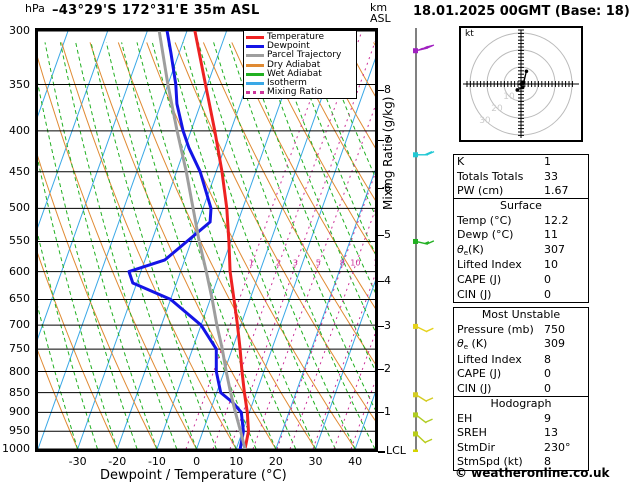 This screenshot has width=629, height=486. Describe the element at coordinates (19, 371) in the screenshot. I see `pressure-tick-800: 800` at that location.